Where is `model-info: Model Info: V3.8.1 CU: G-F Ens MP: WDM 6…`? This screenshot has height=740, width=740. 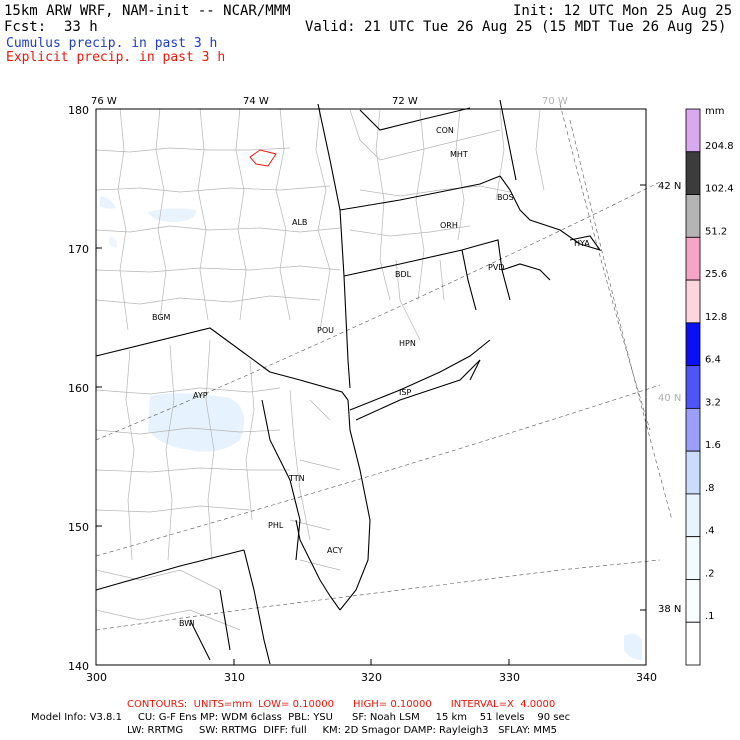
model-info: Model Info: V3.8.1 CU: G-F Ens MP: WDM 6… is located at coordinates (301, 717).